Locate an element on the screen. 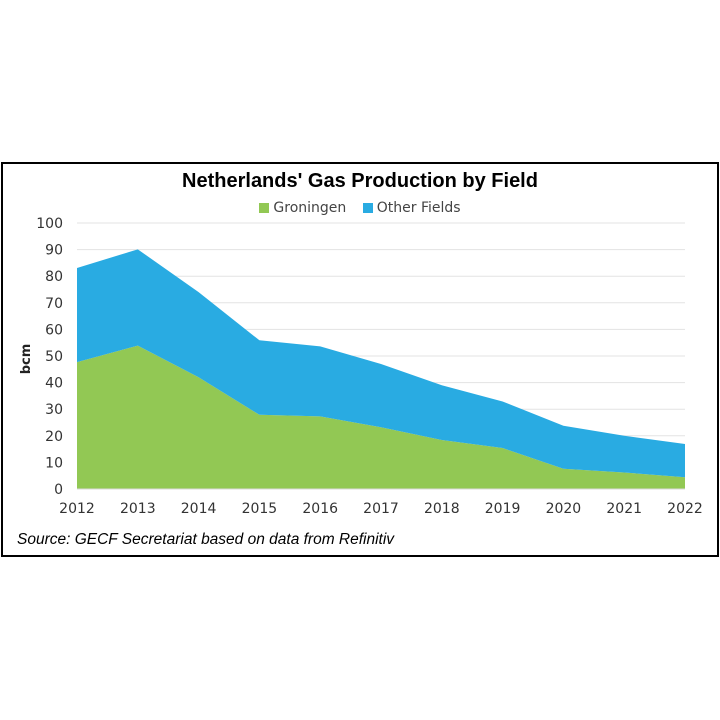 The height and width of the screenshot is (720, 720). x-tick-label: 2015 is located at coordinates (260, 509).